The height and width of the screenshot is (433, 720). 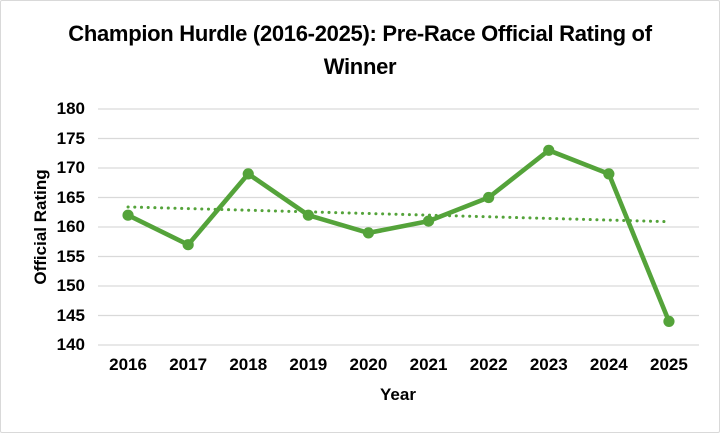 I want to click on x-tick-label: 2020, so click(x=368, y=364).